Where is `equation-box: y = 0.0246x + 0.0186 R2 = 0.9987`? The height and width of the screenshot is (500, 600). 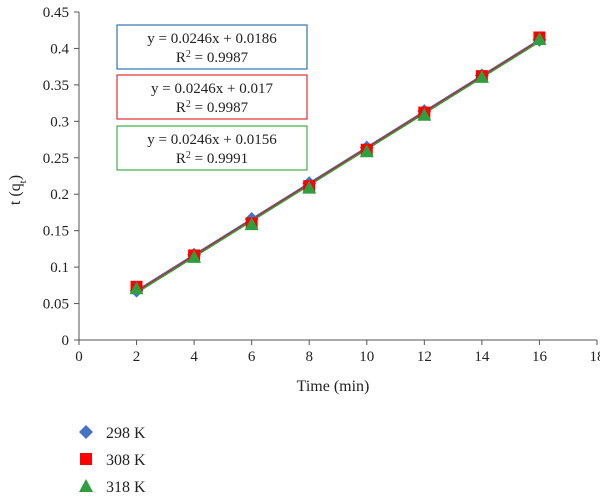 equation-box: y = 0.0246x + 0.0186 R2 = 0.9987 is located at coordinates (212, 47).